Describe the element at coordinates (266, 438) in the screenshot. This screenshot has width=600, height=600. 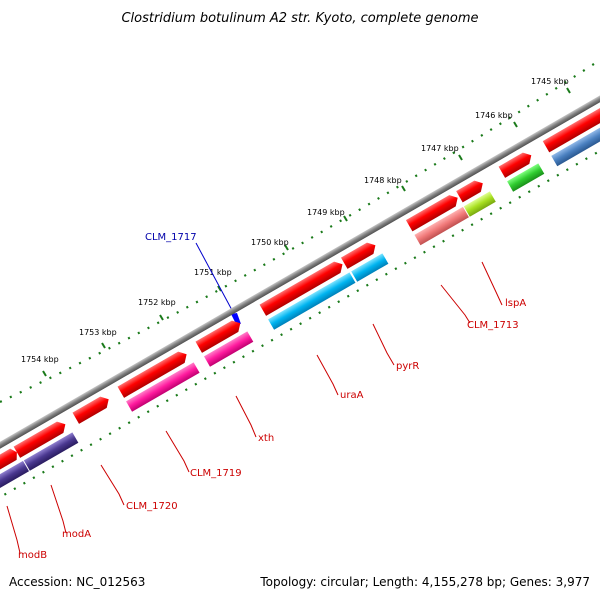
I see `label-xth: xth` at that location.